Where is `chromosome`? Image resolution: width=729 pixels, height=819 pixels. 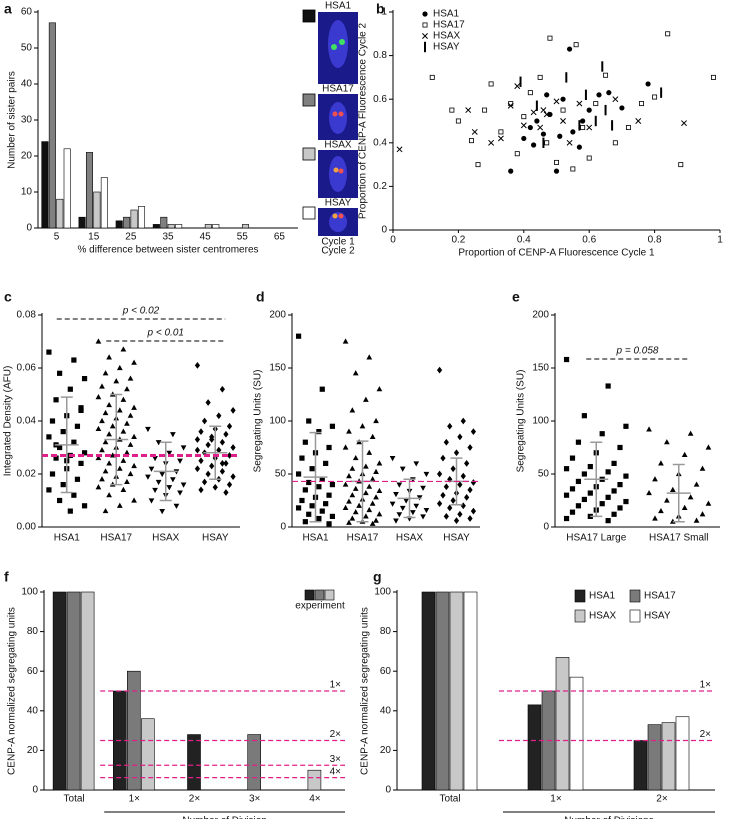
chromosome is located at coordinates (338, 118).